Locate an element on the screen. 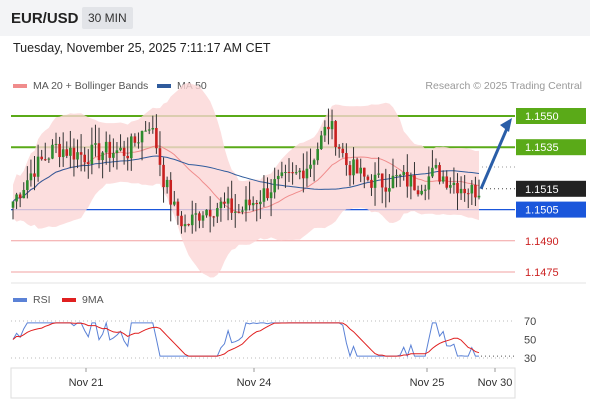 The image size is (590, 400). resistance-label: 1.1550 is located at coordinates (542, 117).